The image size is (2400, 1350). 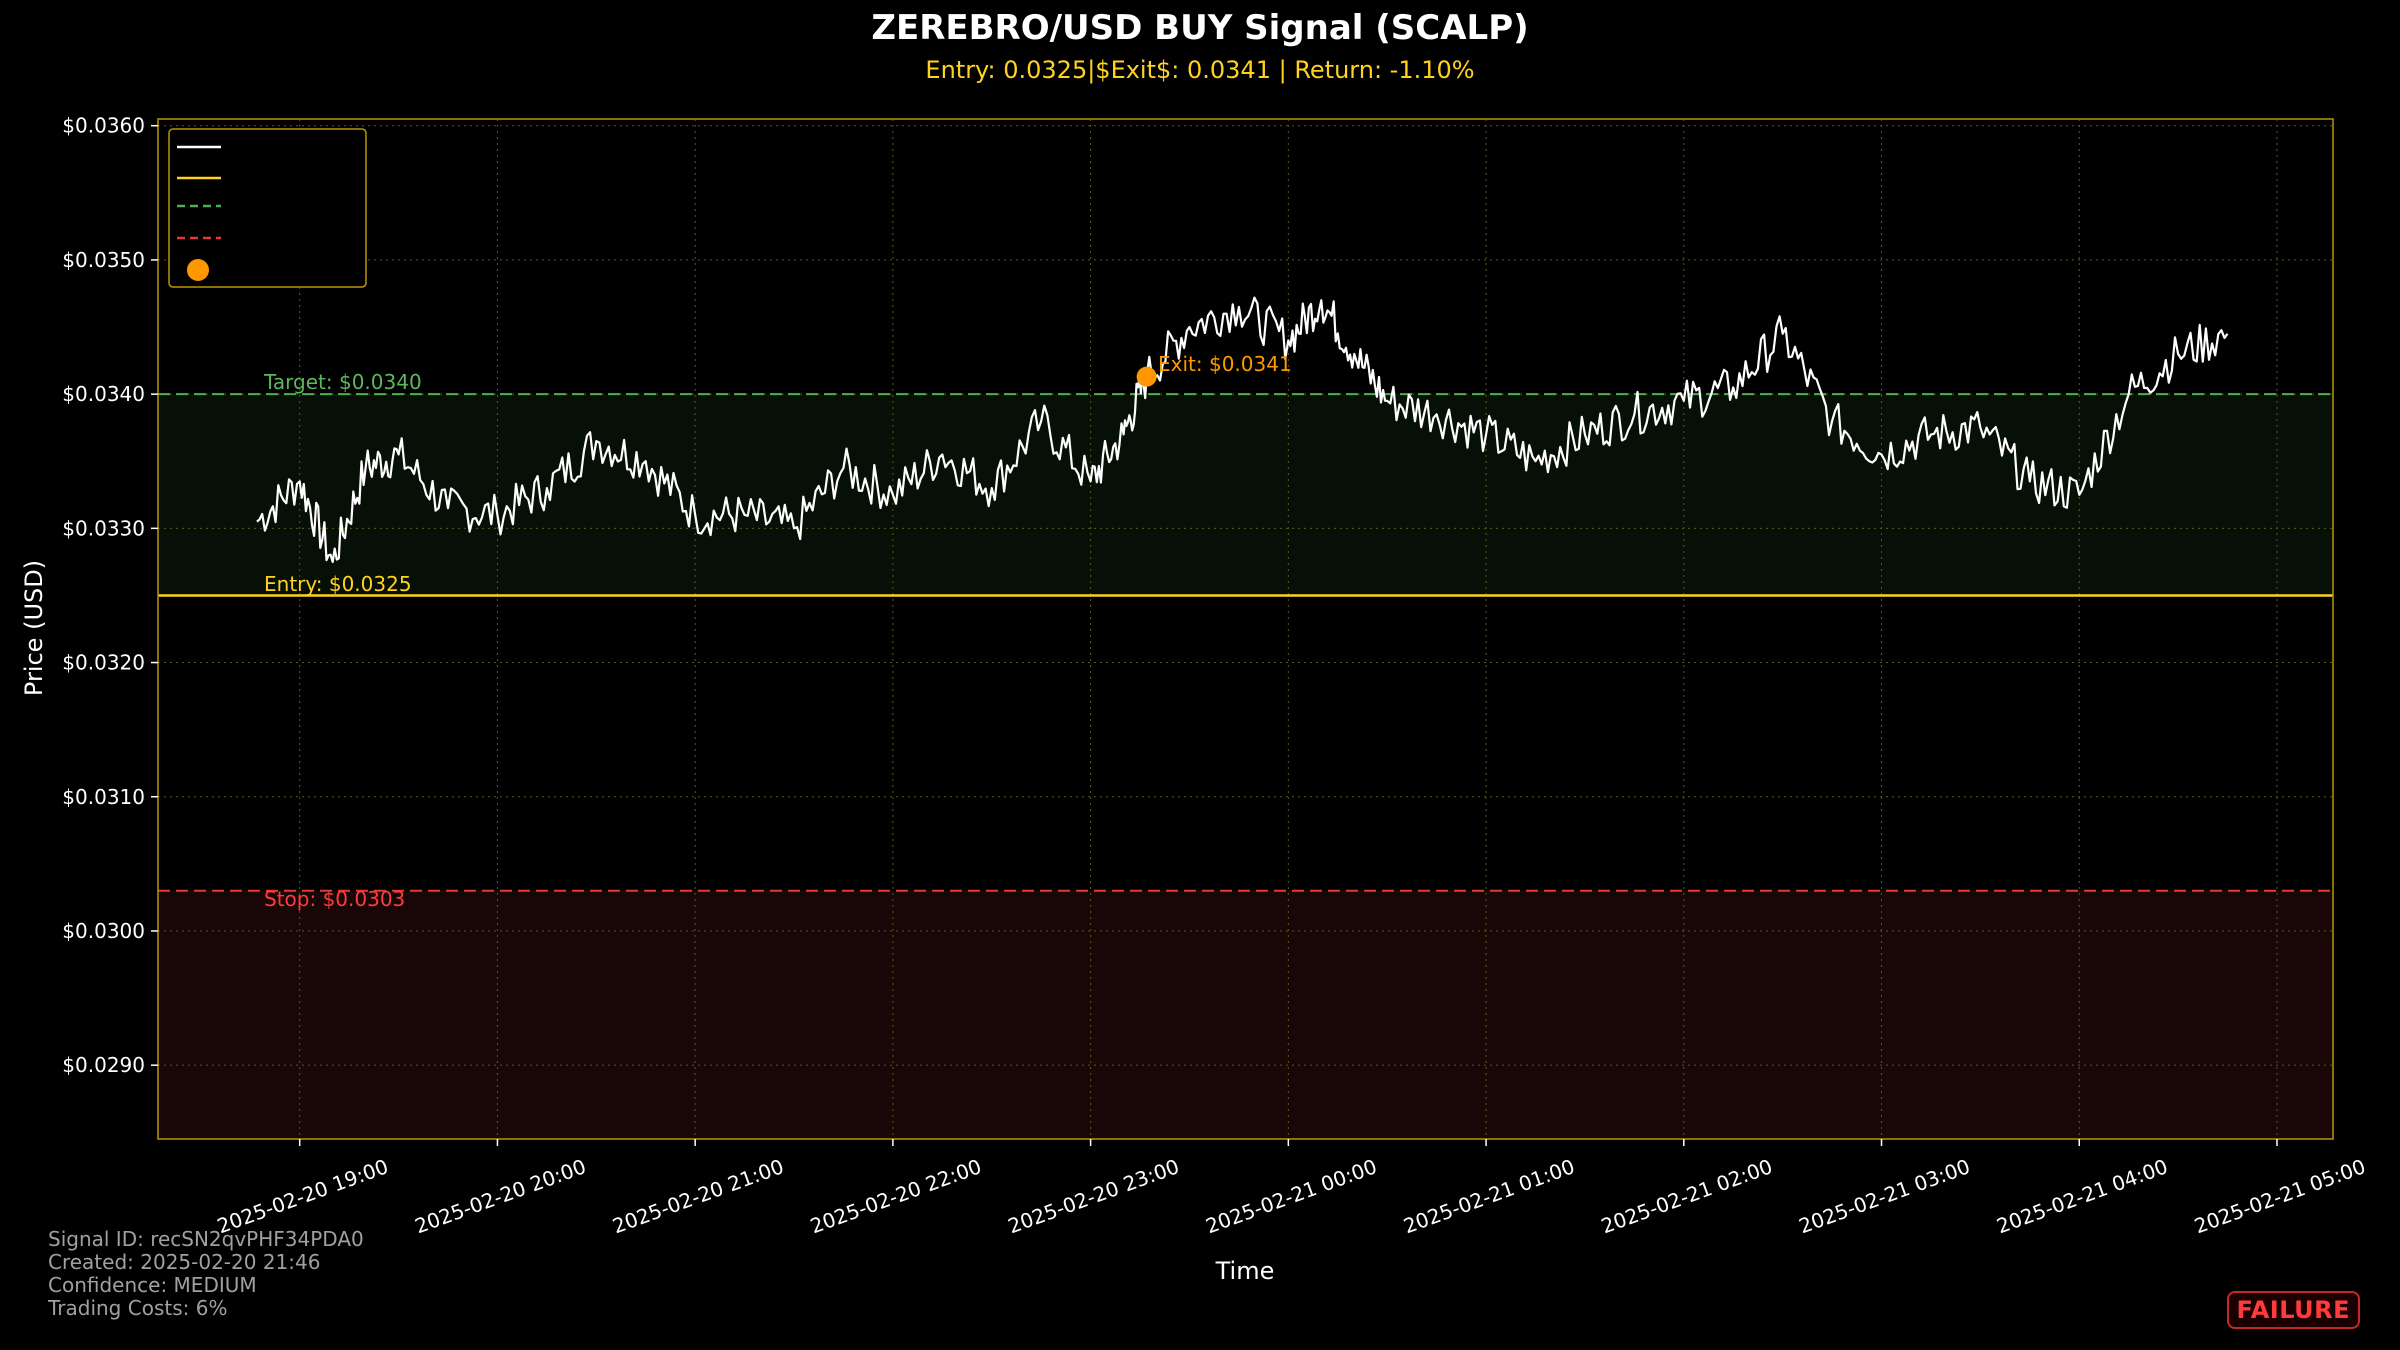 I want to click on x-tick-label: 2025-02-21 00:00, so click(x=1291, y=1196).